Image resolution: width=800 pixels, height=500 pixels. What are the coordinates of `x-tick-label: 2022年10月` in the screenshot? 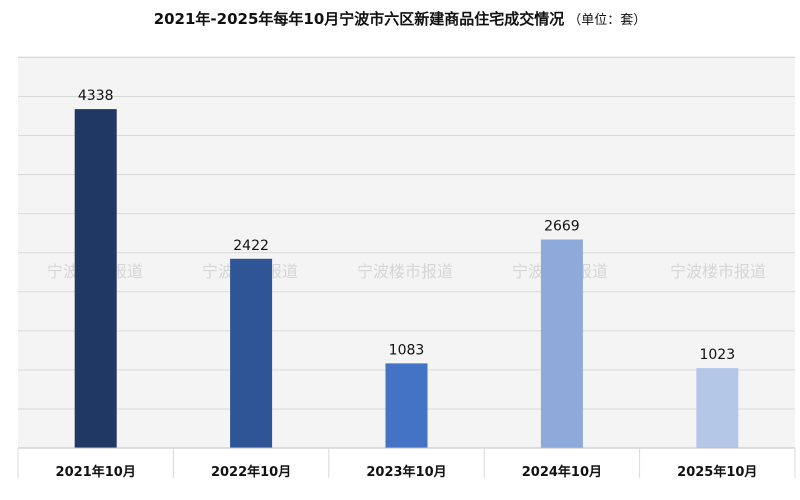 It's located at (251, 472).